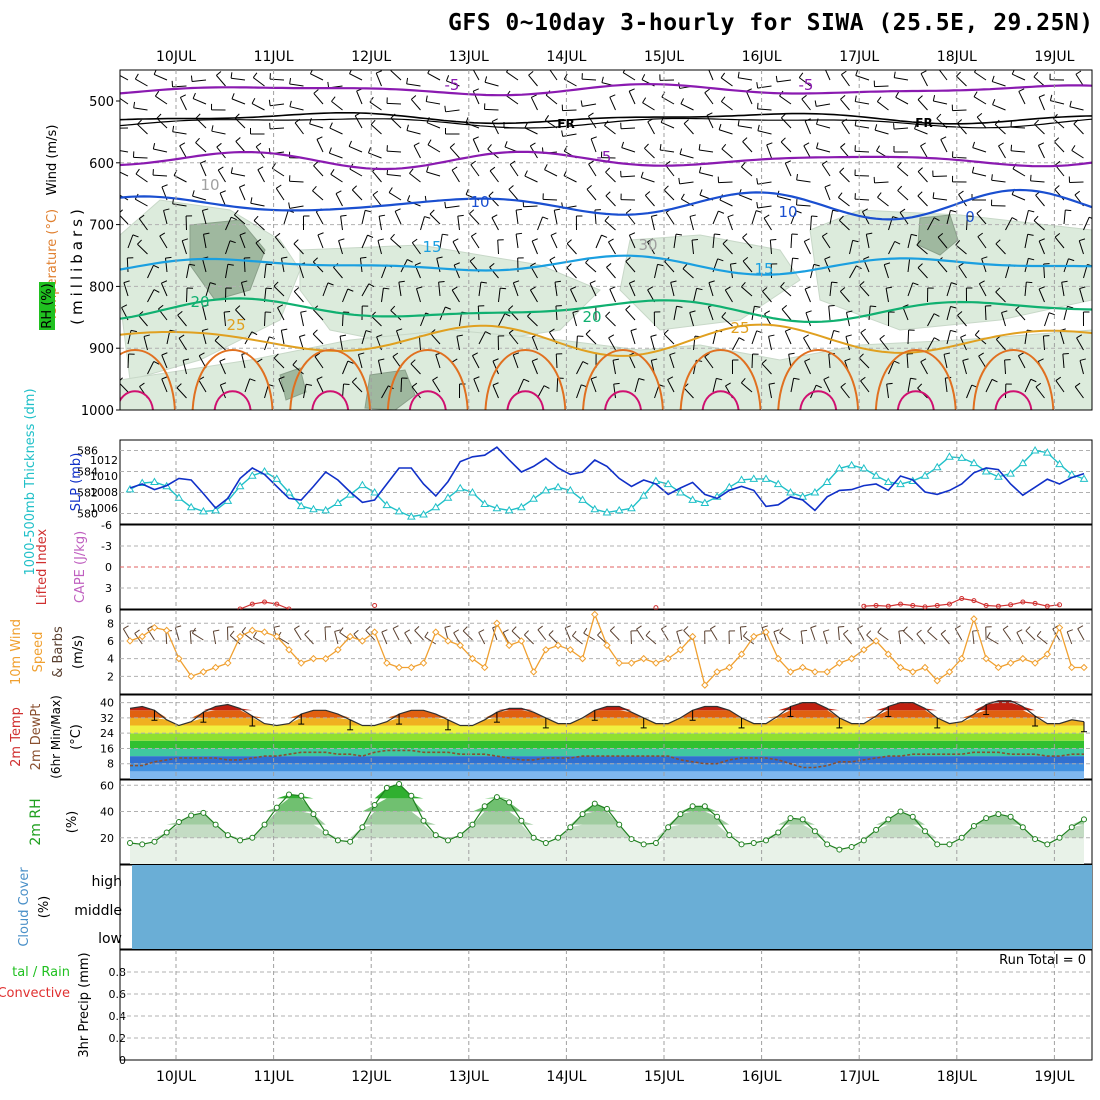 Image resolution: width=1100 pixels, height=1100 pixels. What do you see at coordinates (101, 102) in the screenshot?
I see `pressure-tick-label: 500` at bounding box center [101, 102].